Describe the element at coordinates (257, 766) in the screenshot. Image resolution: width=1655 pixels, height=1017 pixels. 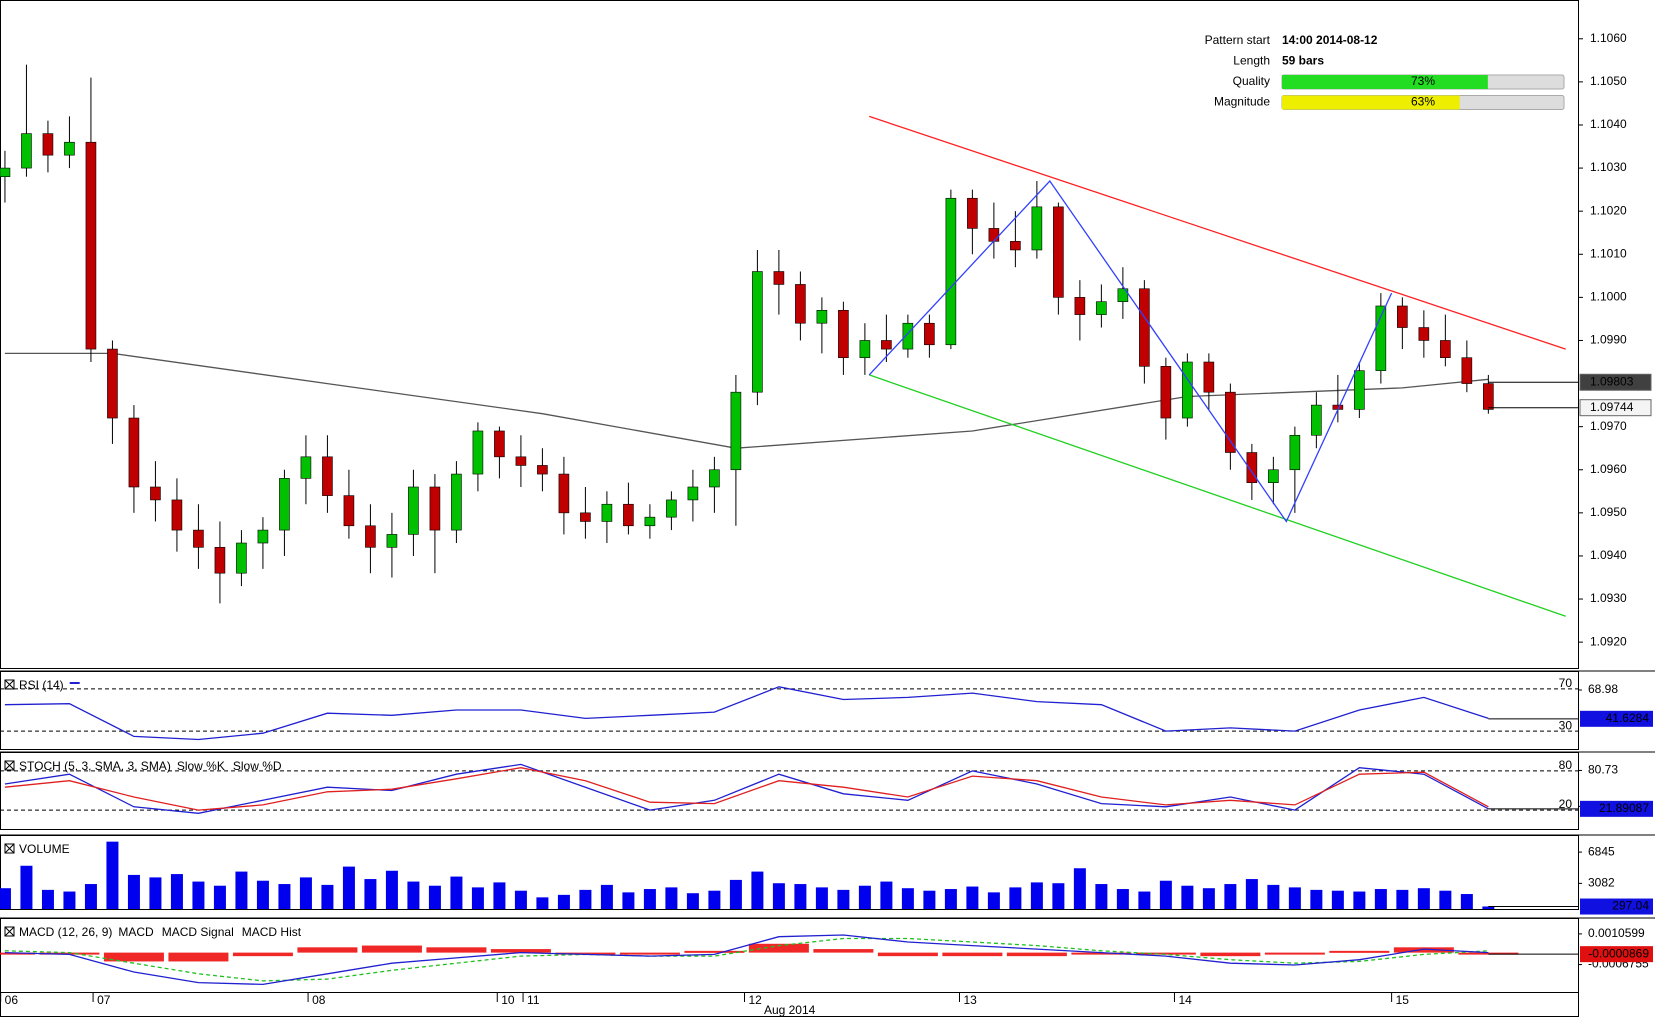
I see `legend-entry: Slow %D` at that location.